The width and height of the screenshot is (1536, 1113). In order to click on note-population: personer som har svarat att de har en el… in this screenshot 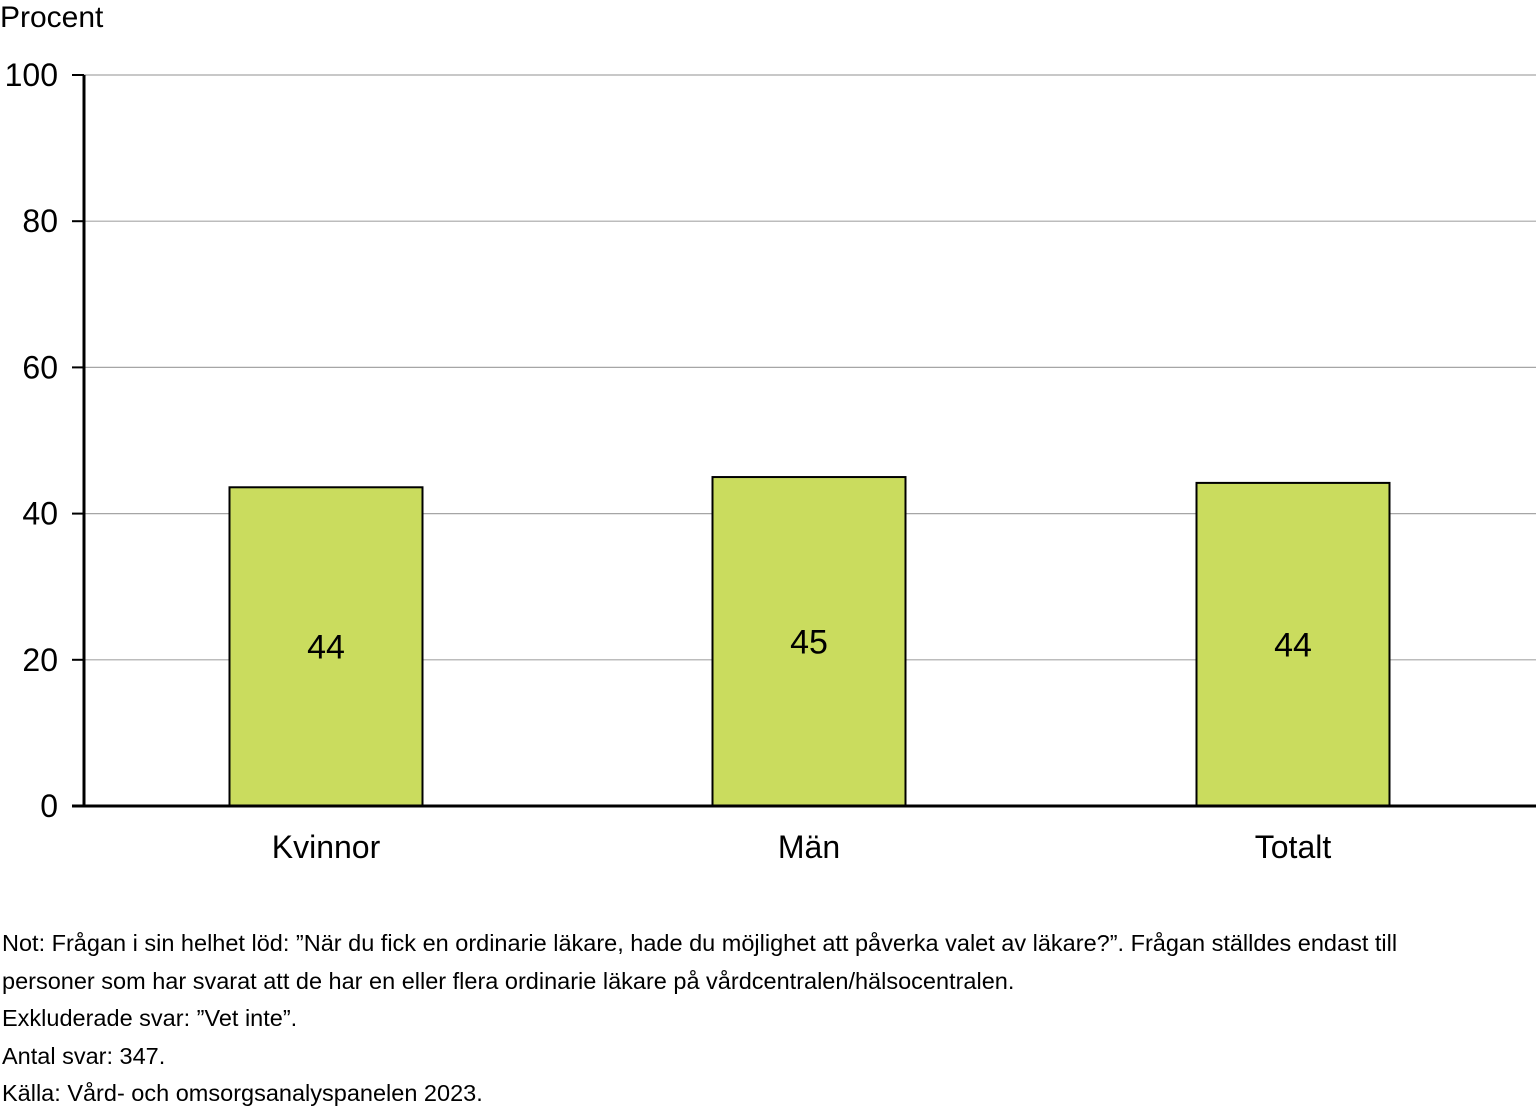, I will do `click(508, 980)`.